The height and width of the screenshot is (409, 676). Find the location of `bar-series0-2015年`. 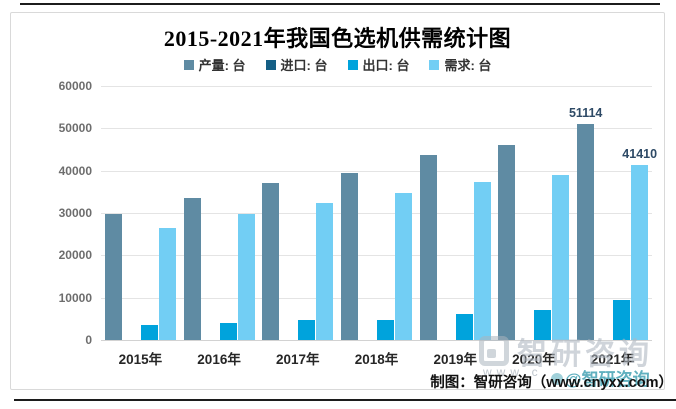

bar-series0-2015年 is located at coordinates (113, 277).